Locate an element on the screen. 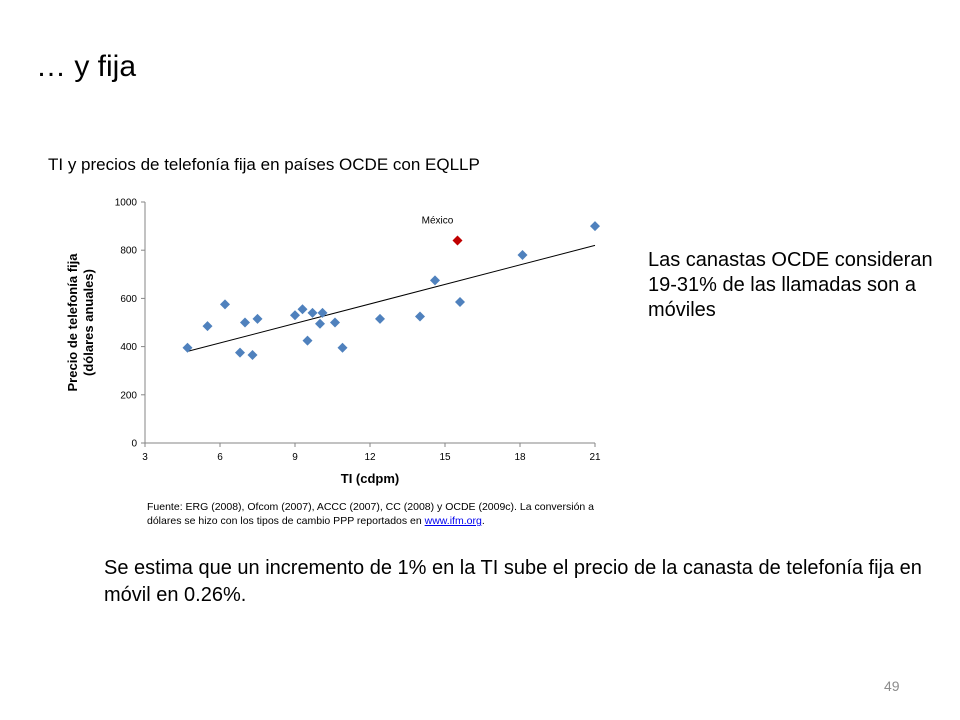 Image resolution: width=960 pixels, height=720 pixels. trendline is located at coordinates (391, 298).